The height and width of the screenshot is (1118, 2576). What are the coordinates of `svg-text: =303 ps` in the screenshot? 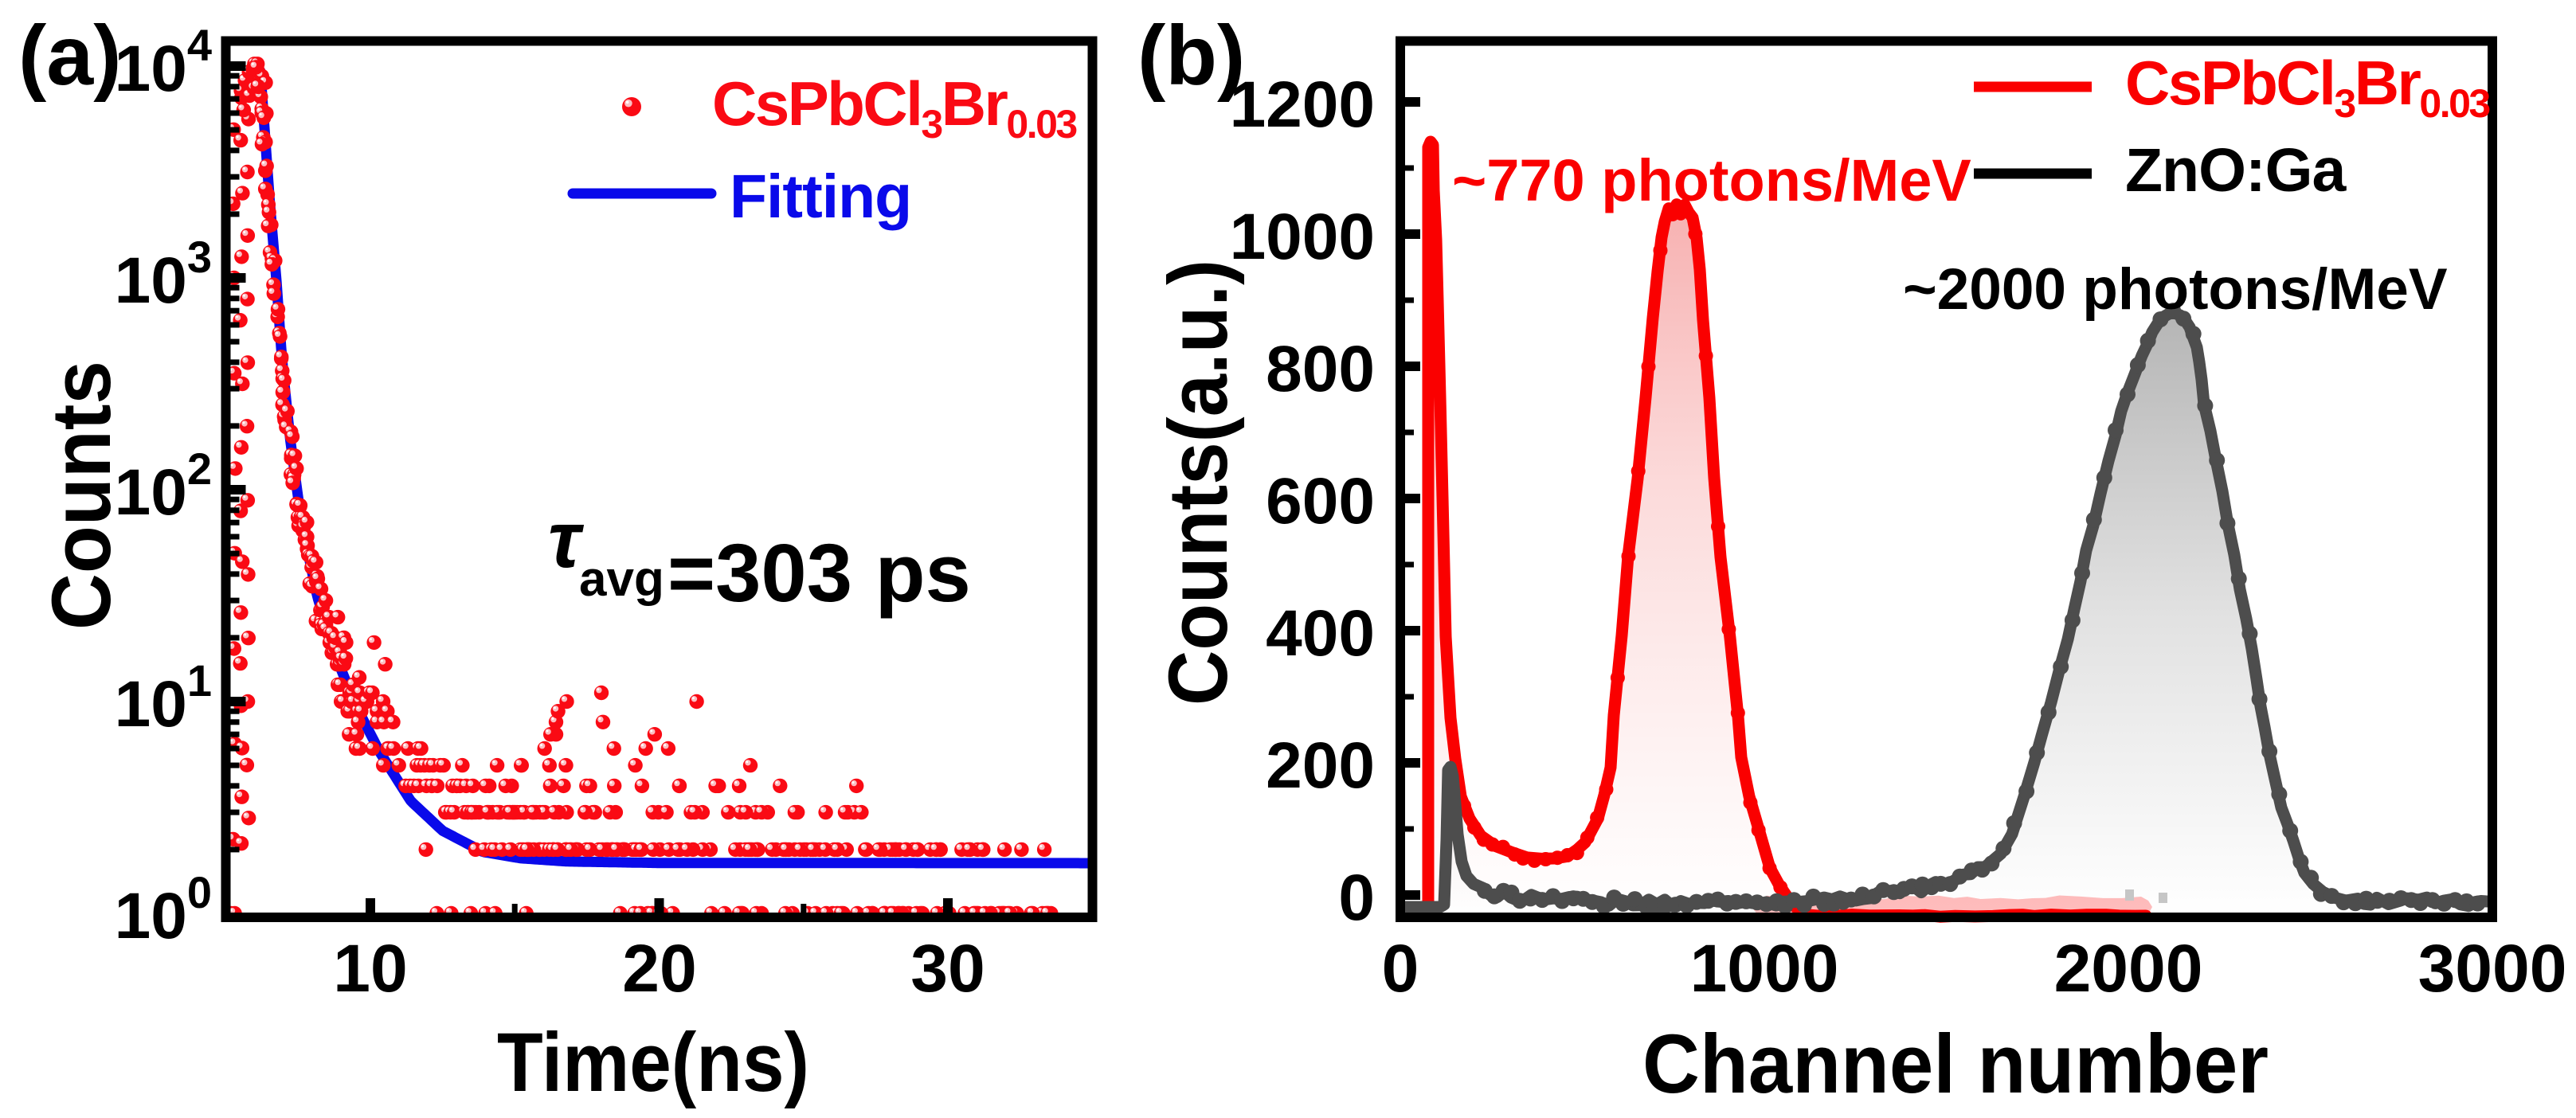 It's located at (819, 573).